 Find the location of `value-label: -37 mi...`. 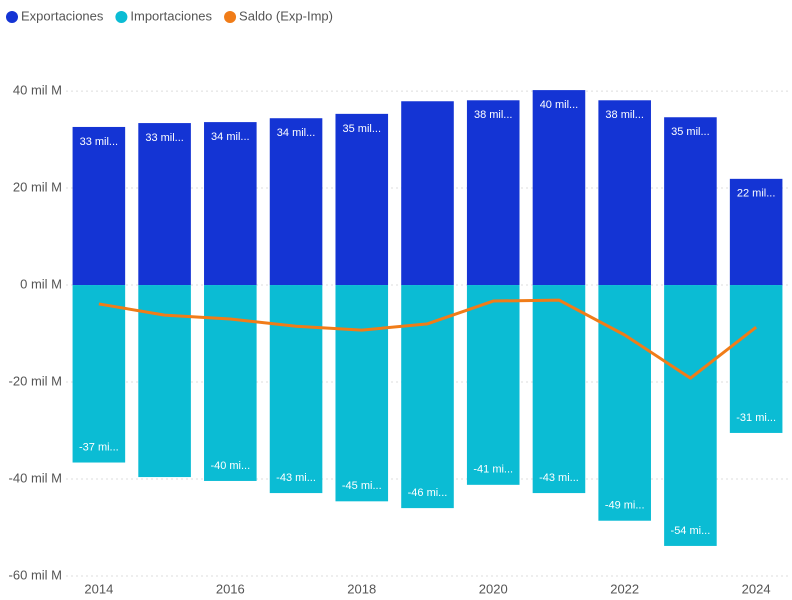

value-label: -37 mi... is located at coordinates (99, 447).